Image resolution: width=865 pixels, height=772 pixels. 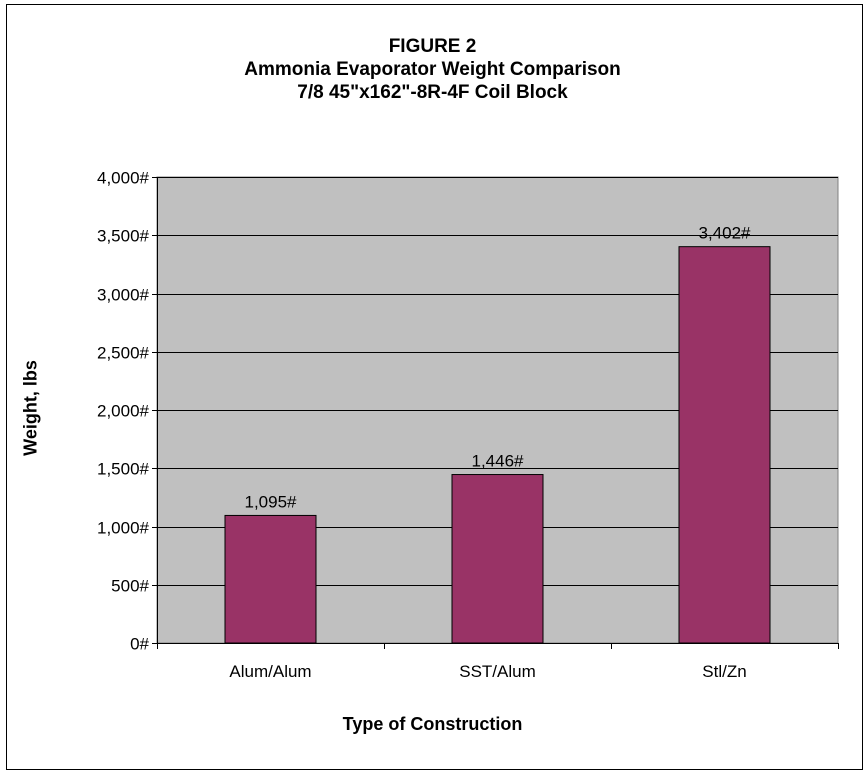 I want to click on chart-title-line-2: Ammonia Evaporator Weight Comparison, so click(x=432, y=69).